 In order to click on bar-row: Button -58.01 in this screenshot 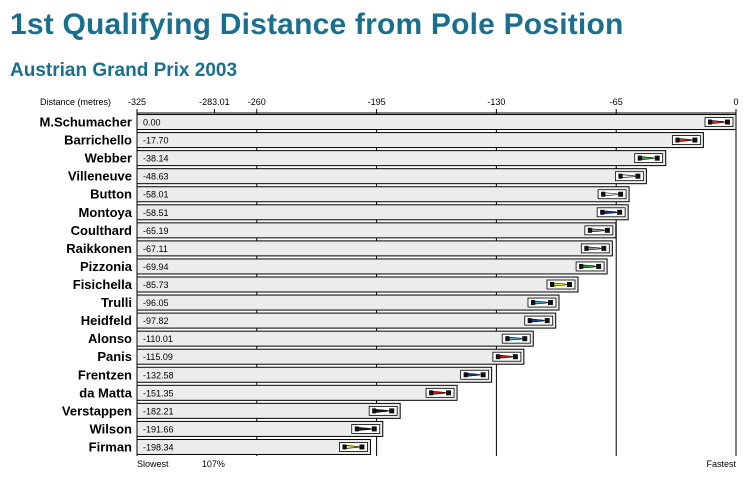, I will do `click(360, 194)`.